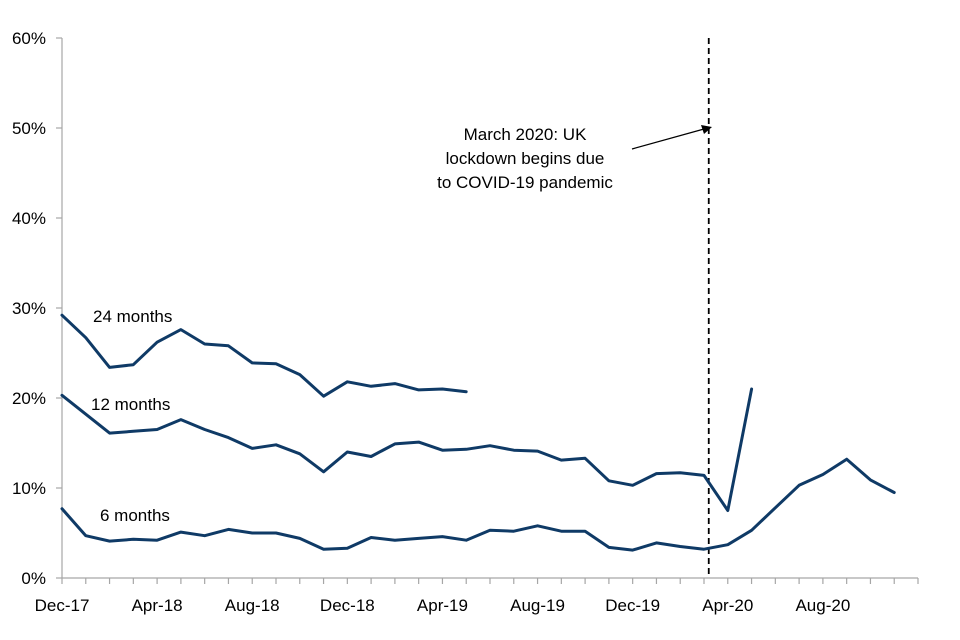 The width and height of the screenshot is (960, 640). What do you see at coordinates (822, 605) in the screenshot?
I see `x-tick-label: Aug-20` at bounding box center [822, 605].